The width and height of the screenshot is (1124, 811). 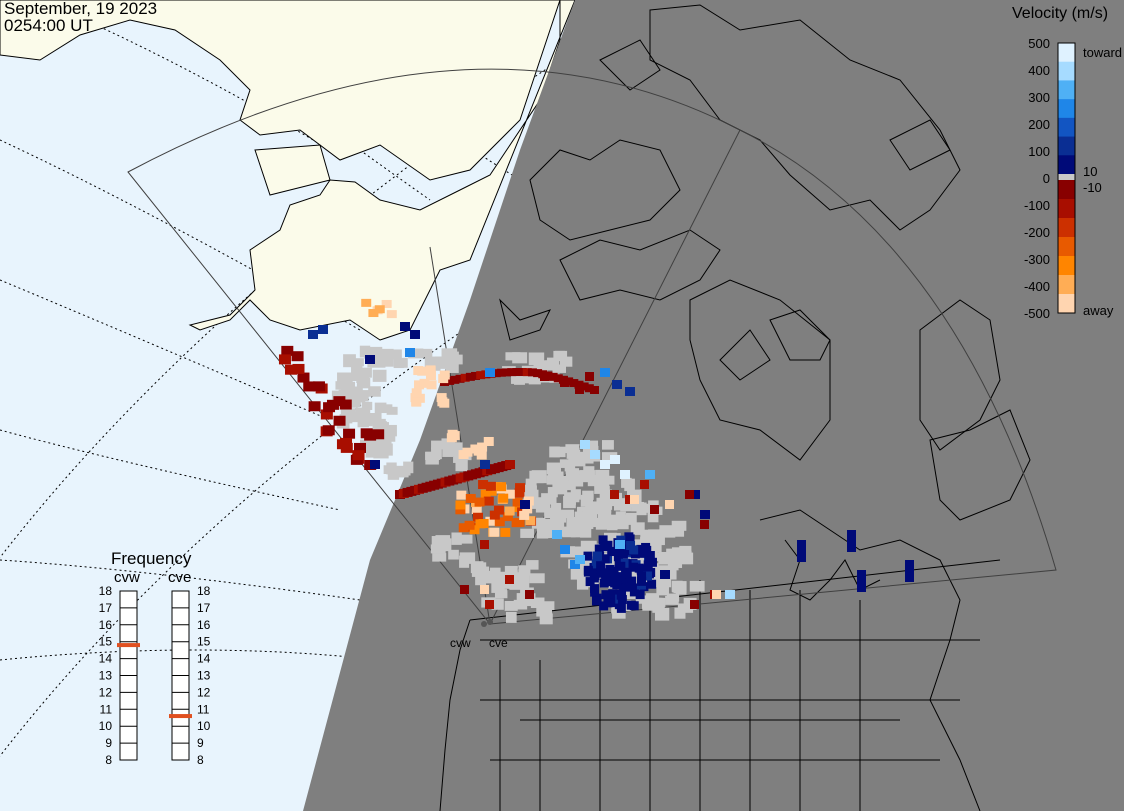 I want to click on frequency-scale-label: 12, so click(x=106, y=692).